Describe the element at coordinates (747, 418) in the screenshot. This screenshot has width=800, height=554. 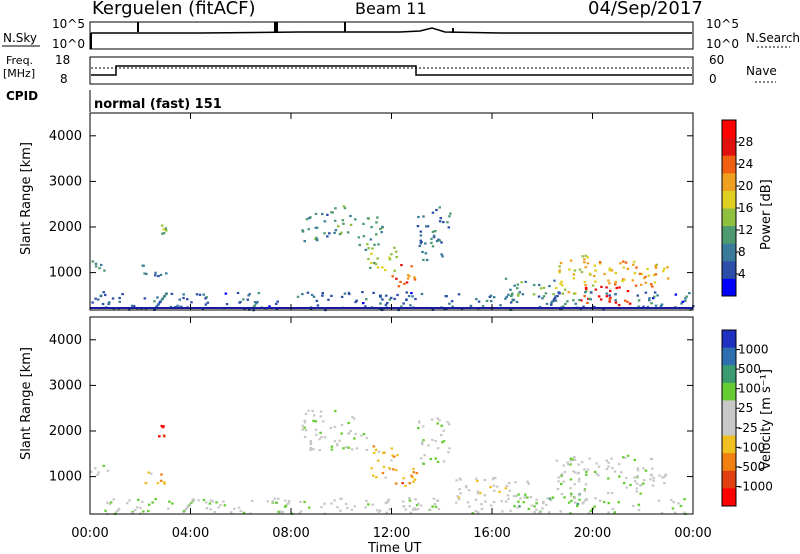
I see `velocity-colorbar: 1000 500 100 25 -25 -100 -500 -1000` at that location.